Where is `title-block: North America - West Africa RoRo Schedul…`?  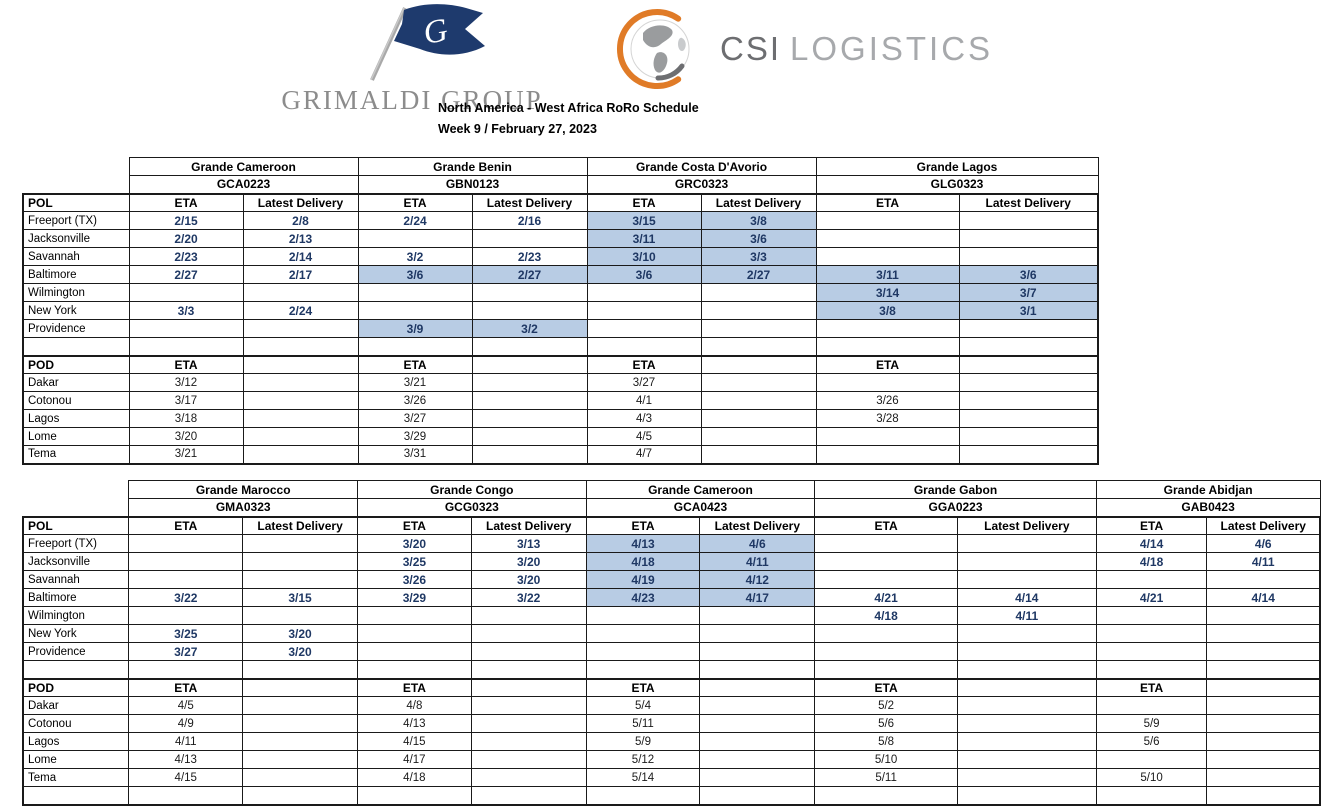 title-block: North America - West Africa RoRo Schedul… is located at coordinates (568, 119).